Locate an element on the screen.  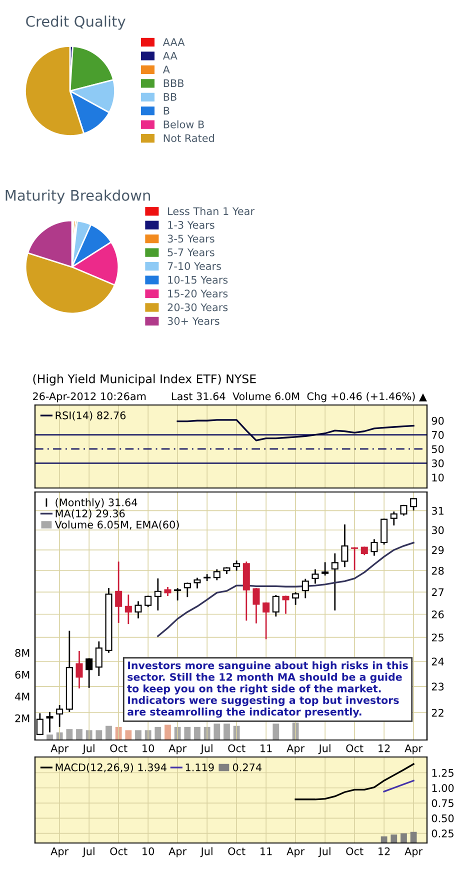
legend-label: 15-20 Years is located at coordinates (198, 294).